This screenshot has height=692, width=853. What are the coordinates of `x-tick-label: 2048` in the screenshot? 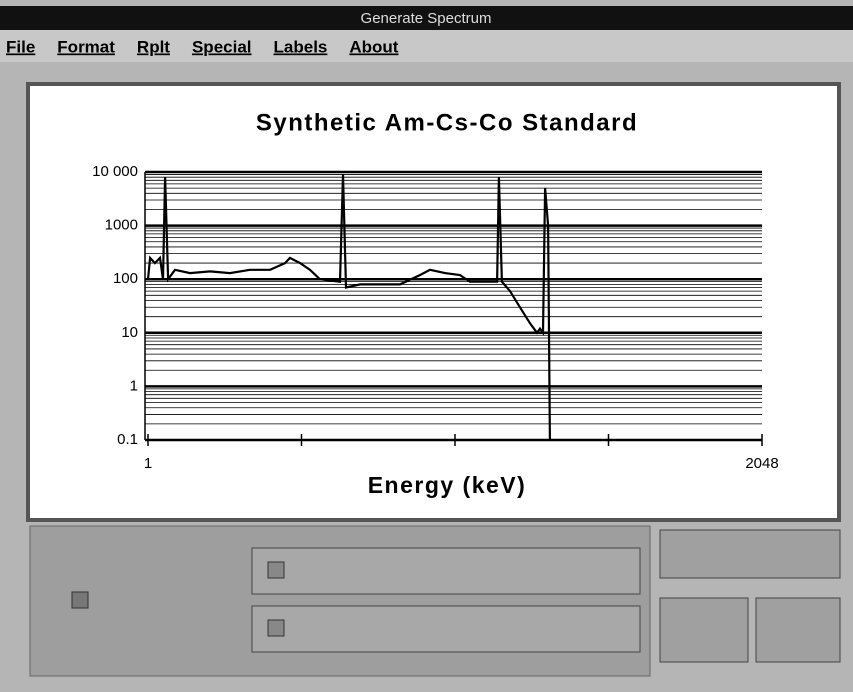 It's located at (761, 463).